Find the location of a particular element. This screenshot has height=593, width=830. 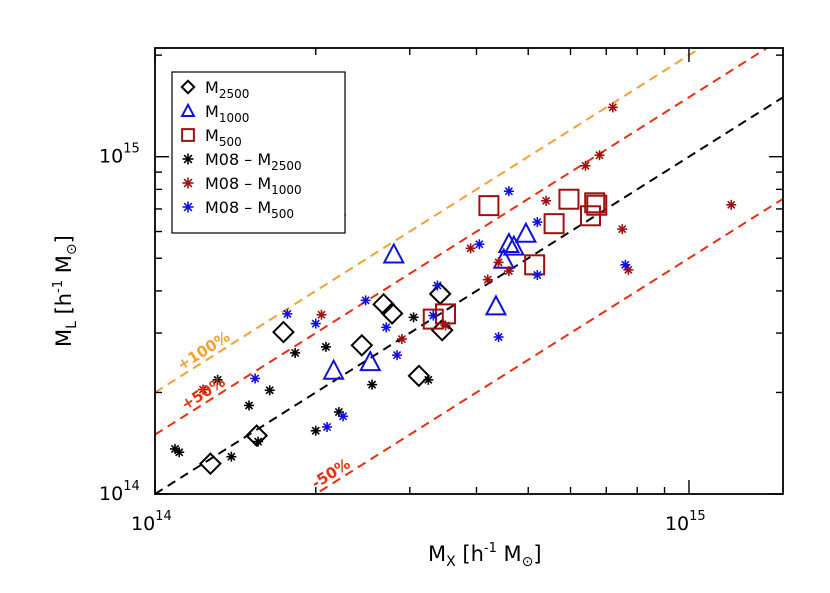

line-label: +100% is located at coordinates (203, 351).